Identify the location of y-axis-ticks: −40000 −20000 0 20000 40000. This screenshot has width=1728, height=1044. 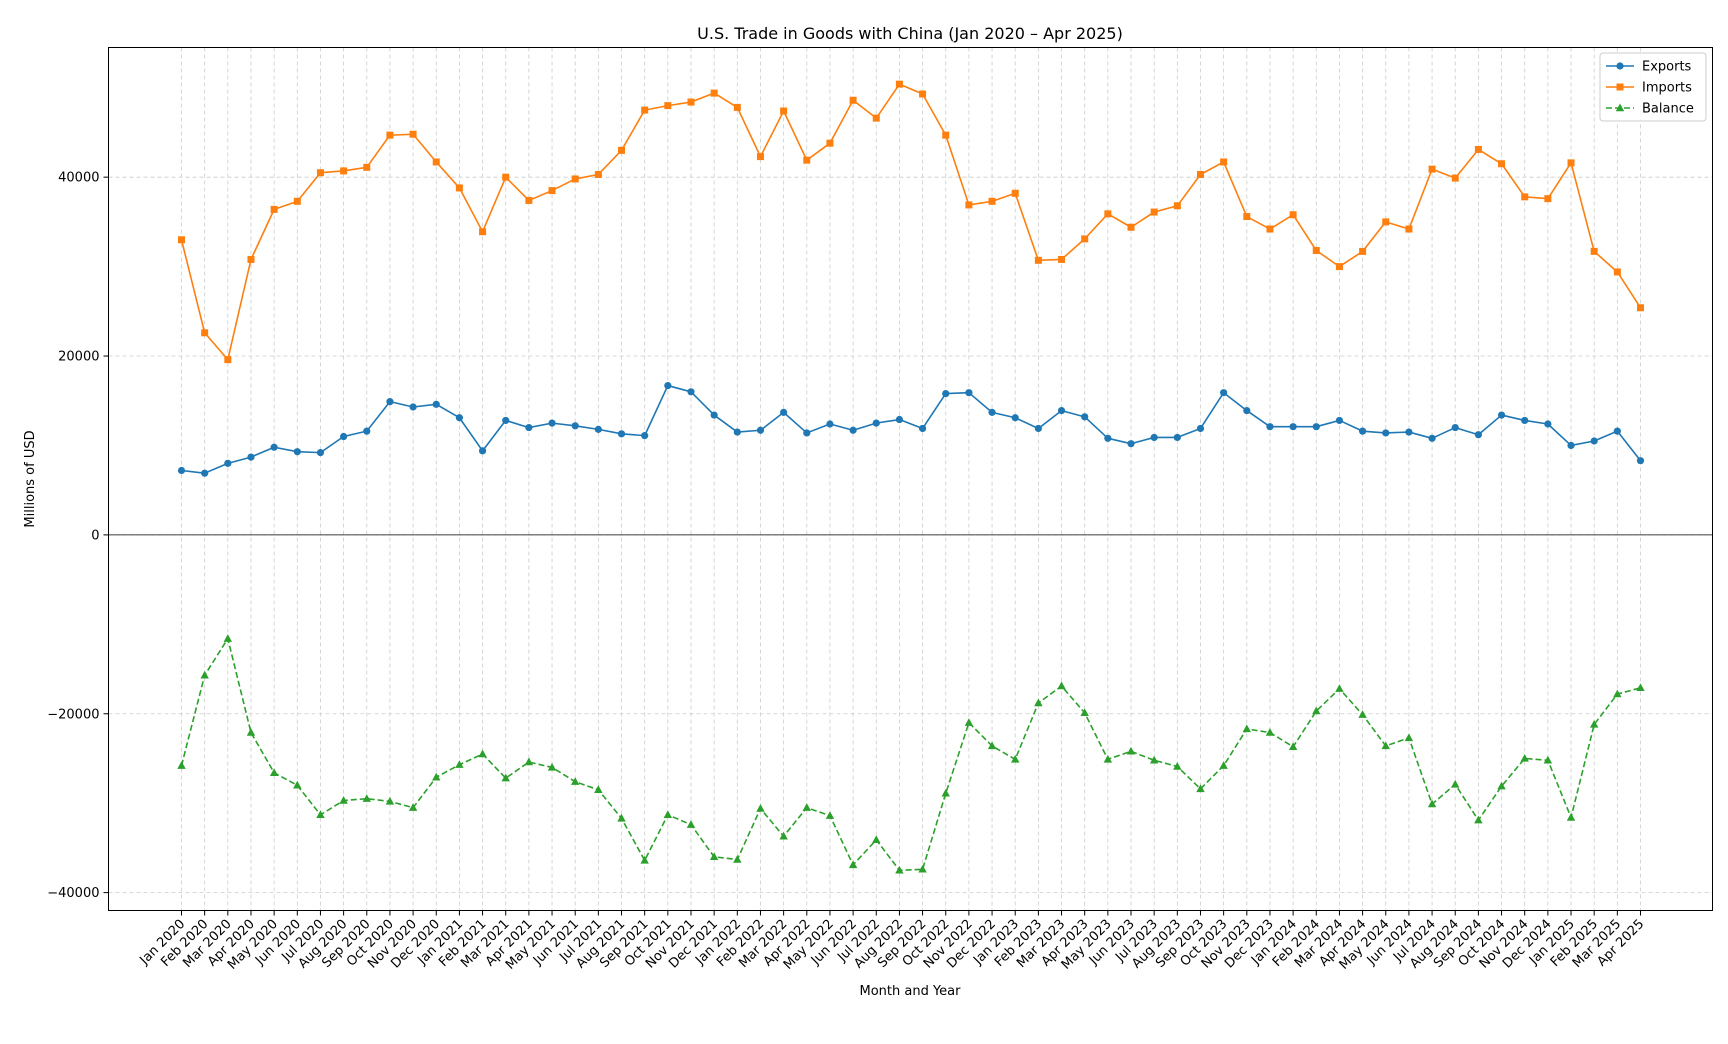
(78, 536).